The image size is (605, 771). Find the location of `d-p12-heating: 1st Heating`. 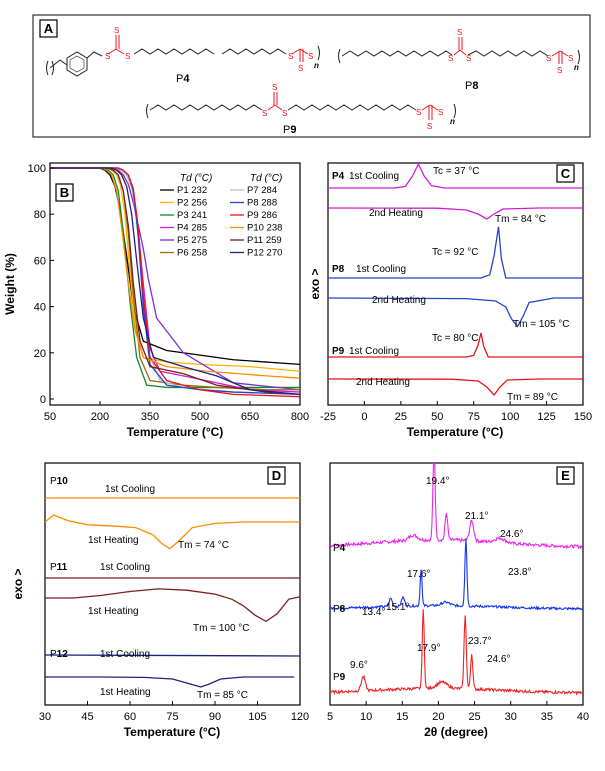

d-p12-heating: 1st Heating is located at coordinates (125, 692).